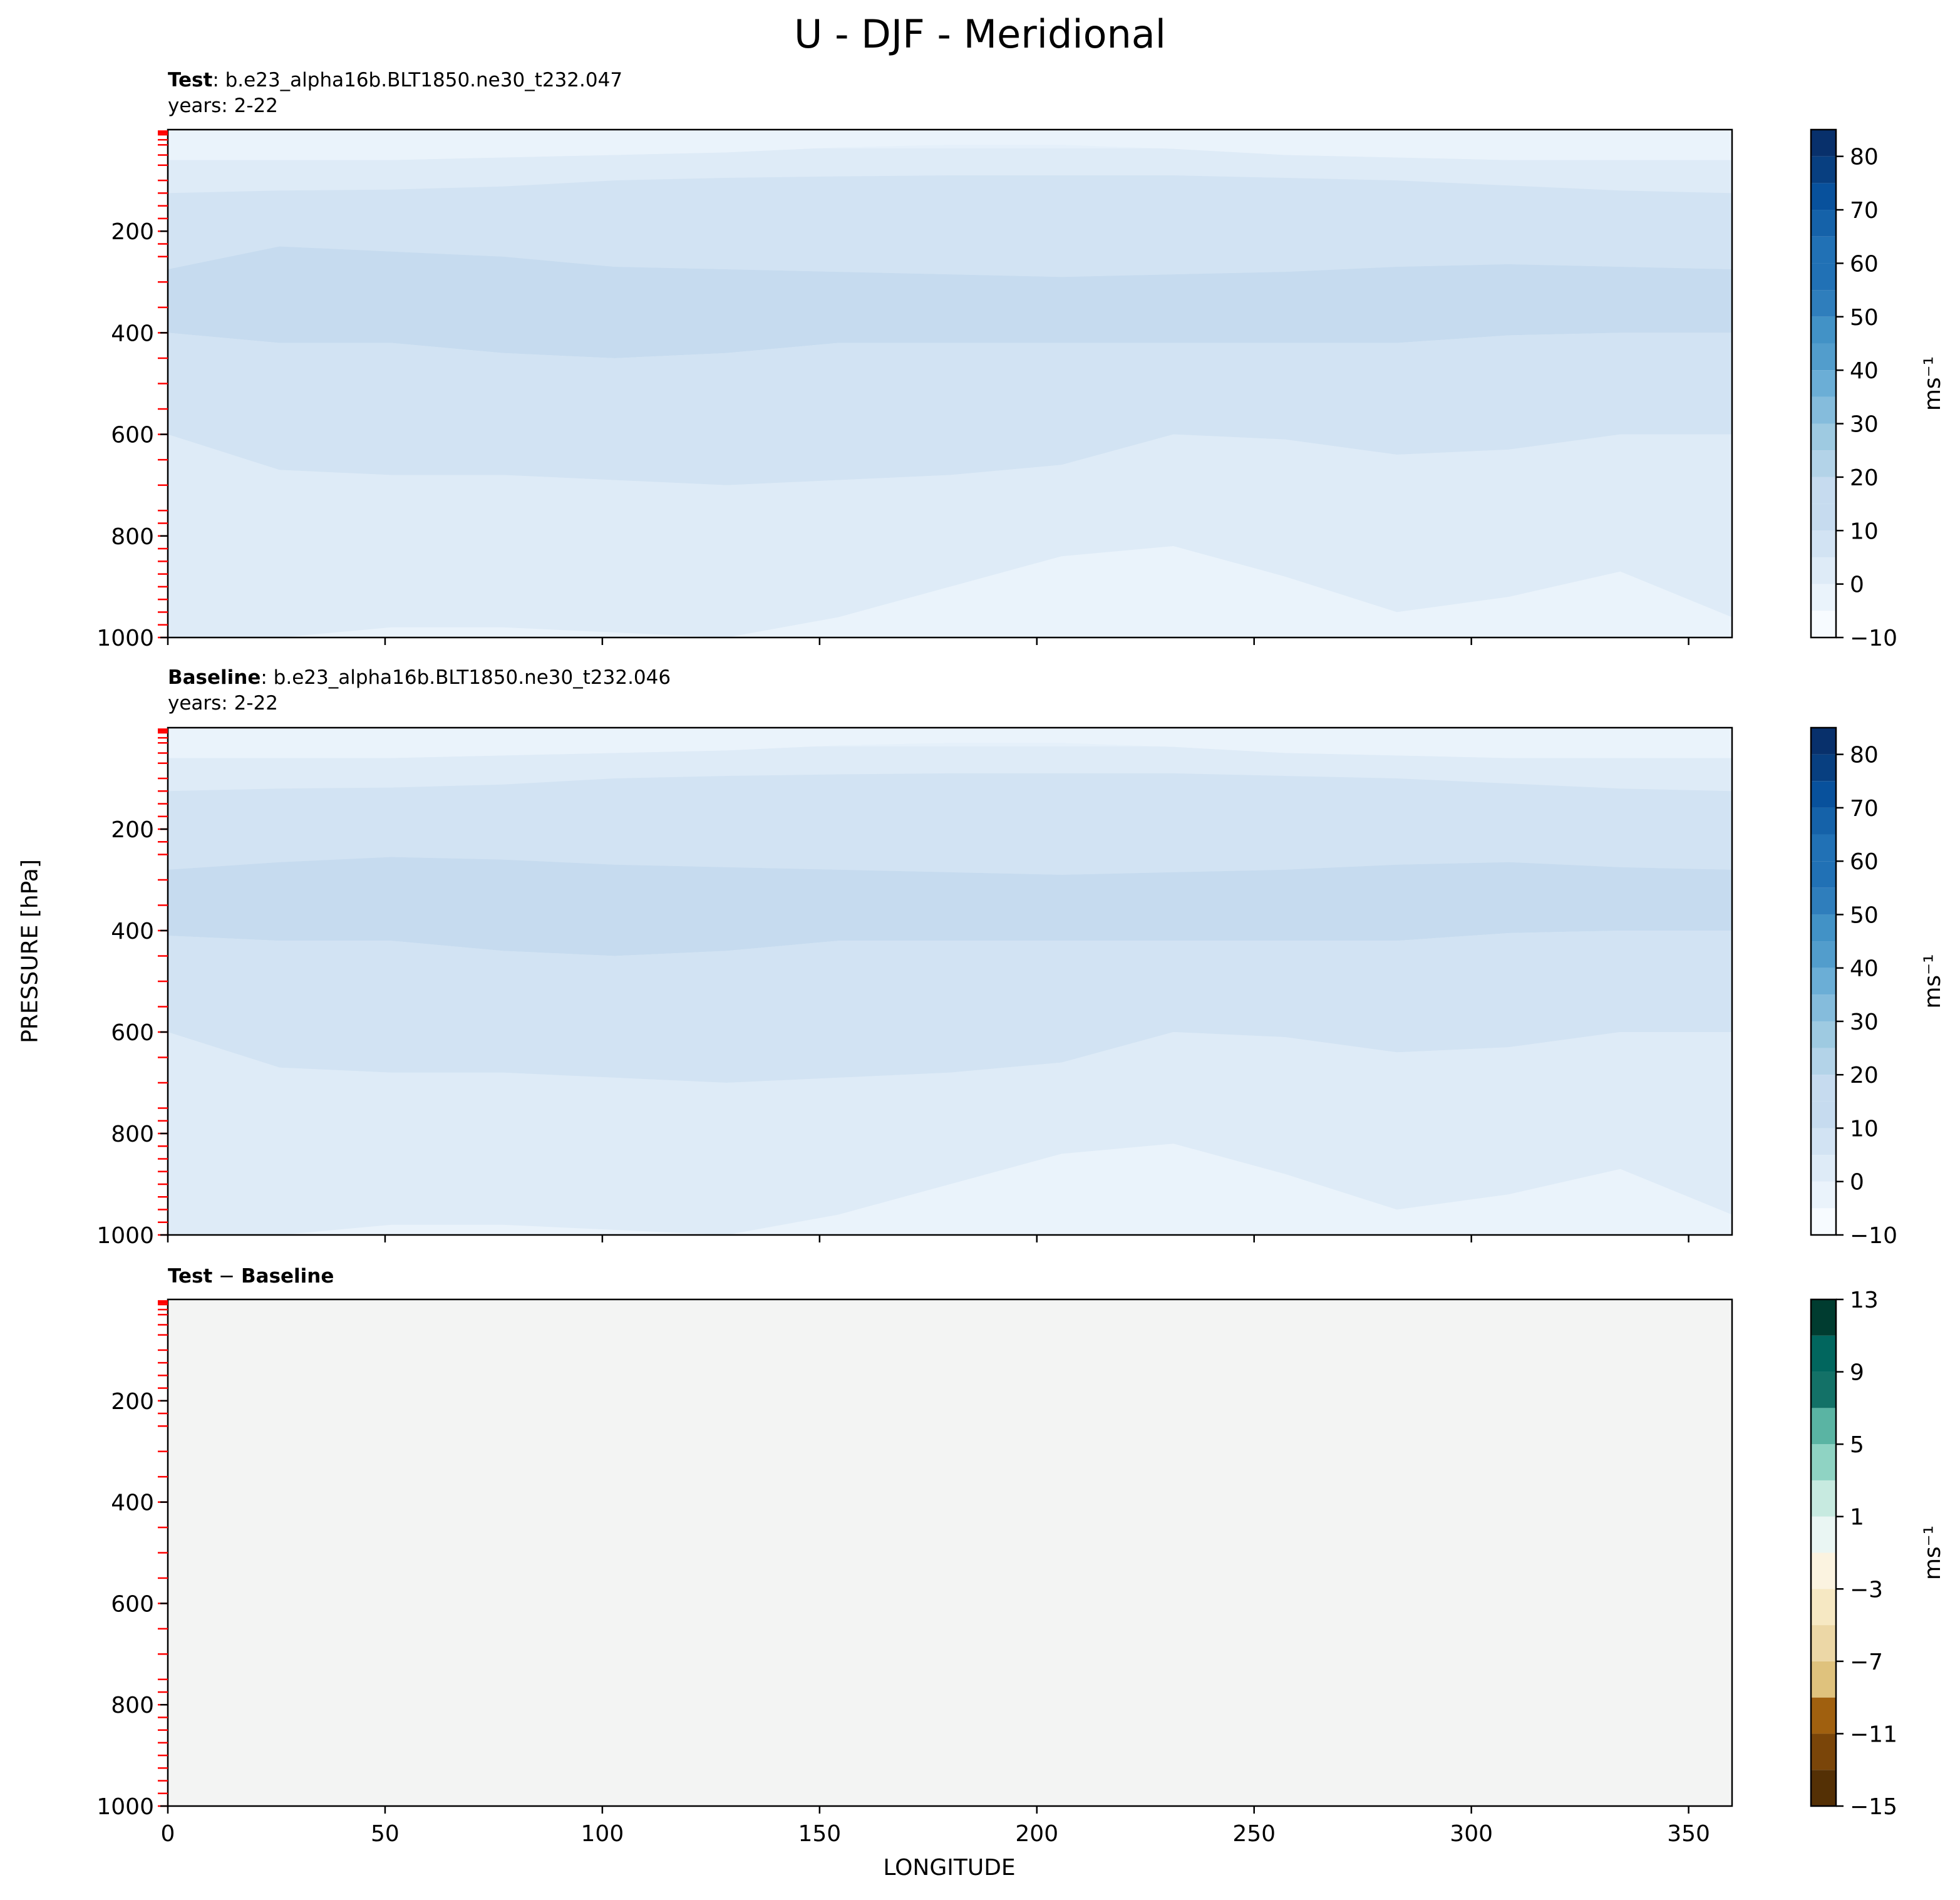  I want to click on colorbar-tick-label: −10, so click(1873, 638).